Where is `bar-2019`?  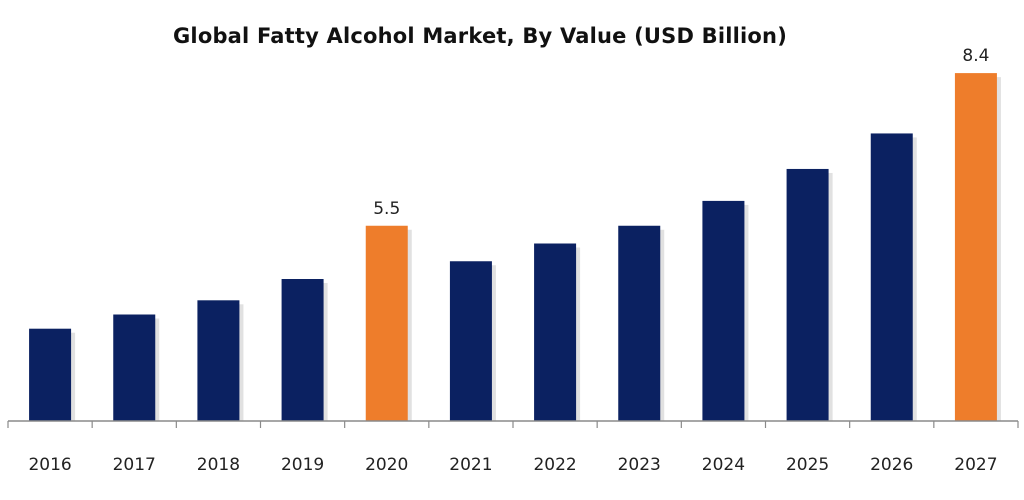
bar-2019 is located at coordinates (302, 350).